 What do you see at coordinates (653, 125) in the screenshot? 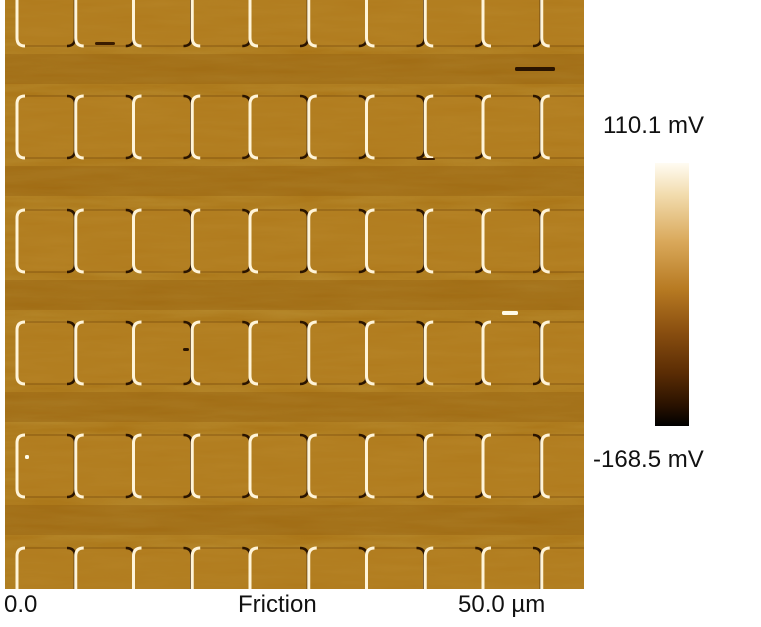
I see `colorbar-max-label: 110.1 mV` at bounding box center [653, 125].